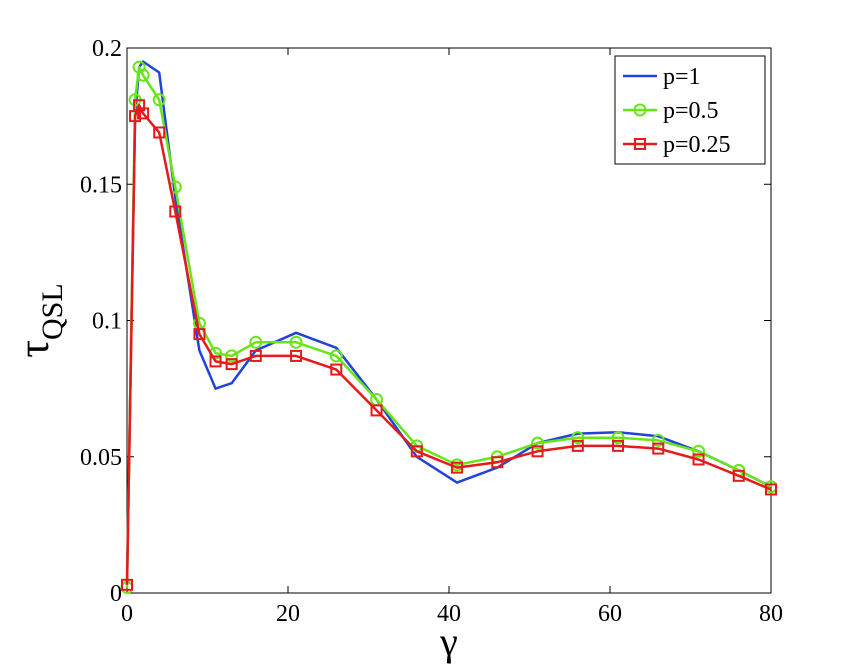  What do you see at coordinates (107, 49) in the screenshot?
I see `y-tick-label: 0.2` at bounding box center [107, 49].